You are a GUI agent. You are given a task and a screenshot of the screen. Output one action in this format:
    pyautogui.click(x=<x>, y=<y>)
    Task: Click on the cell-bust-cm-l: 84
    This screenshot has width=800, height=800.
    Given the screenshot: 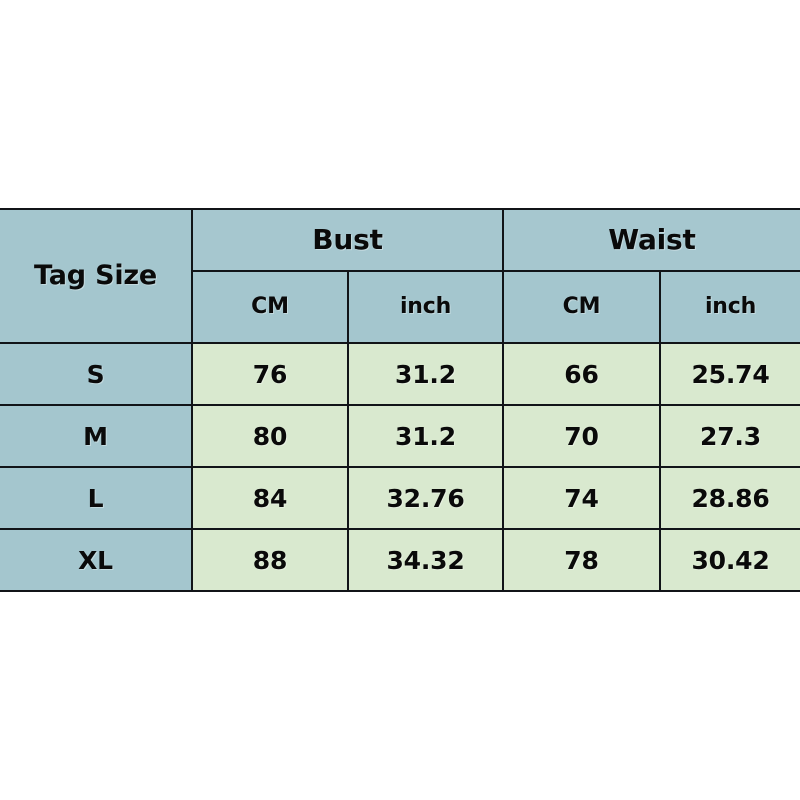 What is the action you would take?
    pyautogui.click(x=270, y=498)
    